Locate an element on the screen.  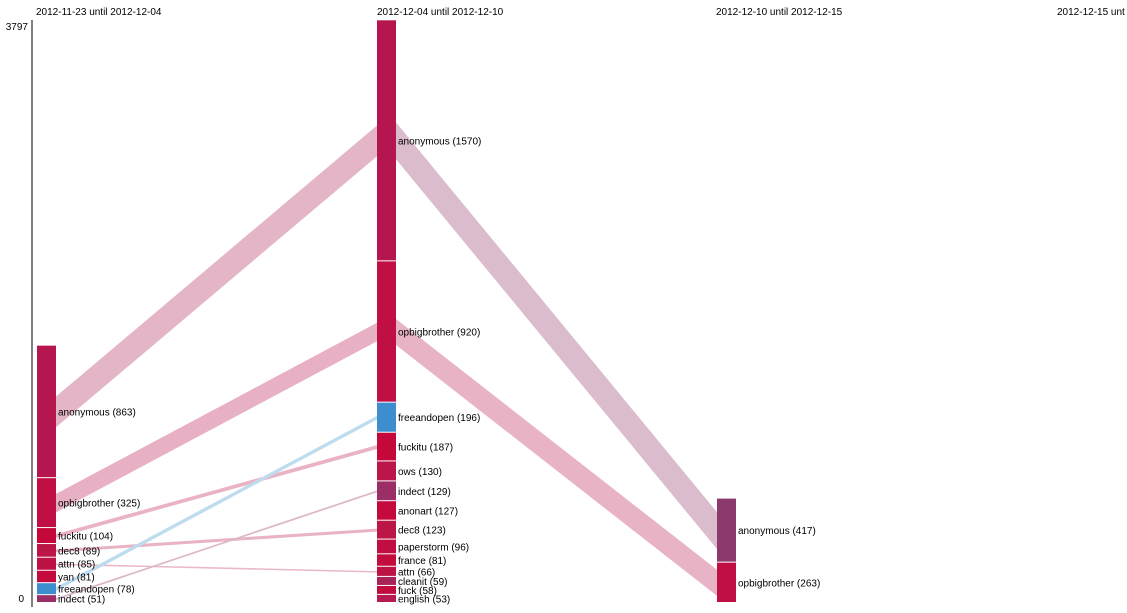
node-label-ows: ows (130) is located at coordinates (420, 472).